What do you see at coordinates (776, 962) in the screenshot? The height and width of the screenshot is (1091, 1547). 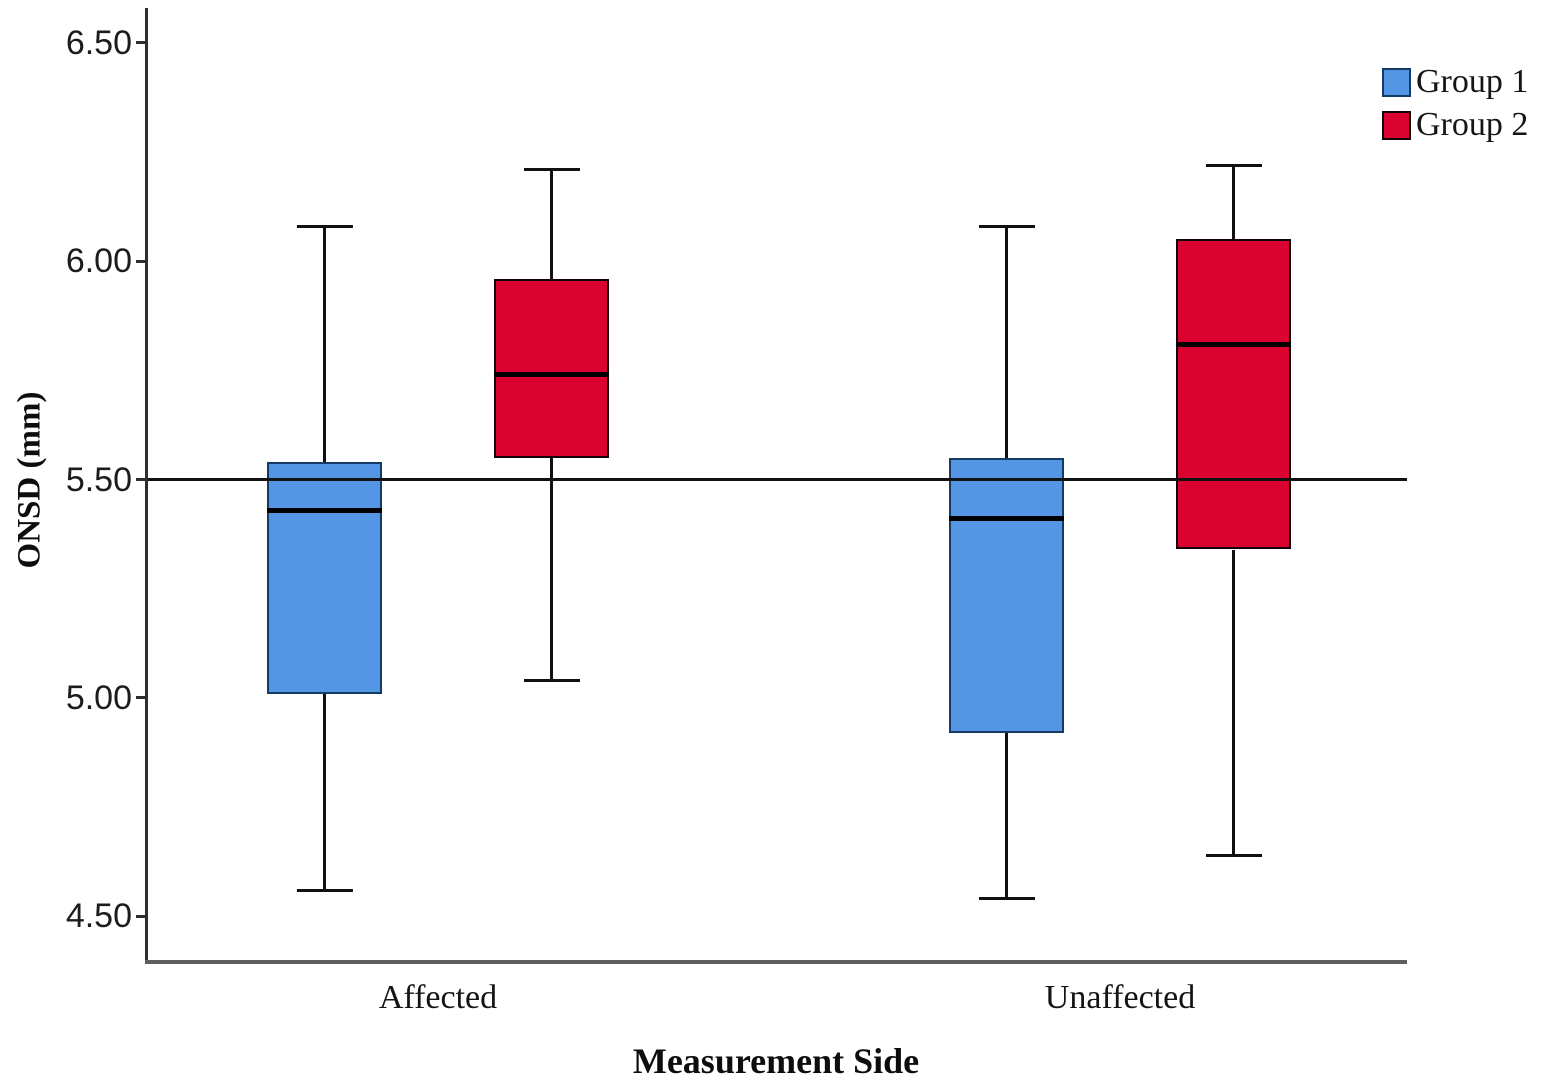 I see `x-axis-line` at bounding box center [776, 962].